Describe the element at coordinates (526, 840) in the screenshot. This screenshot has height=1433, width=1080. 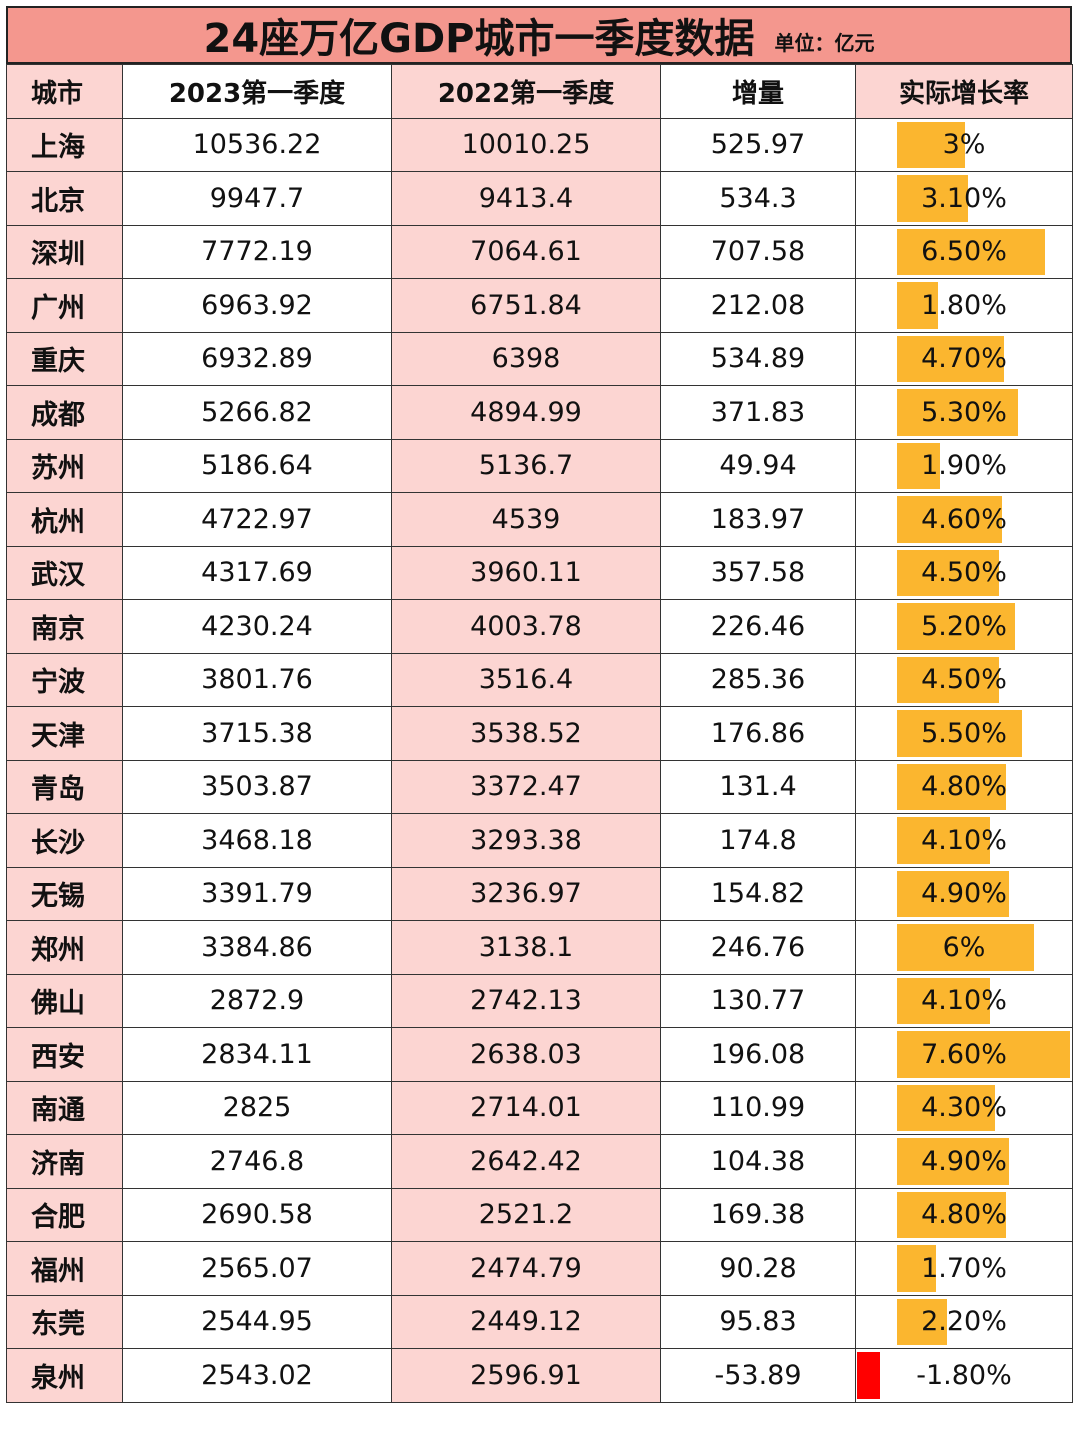
I see `gdp-2022-cell: 3293.38` at that location.